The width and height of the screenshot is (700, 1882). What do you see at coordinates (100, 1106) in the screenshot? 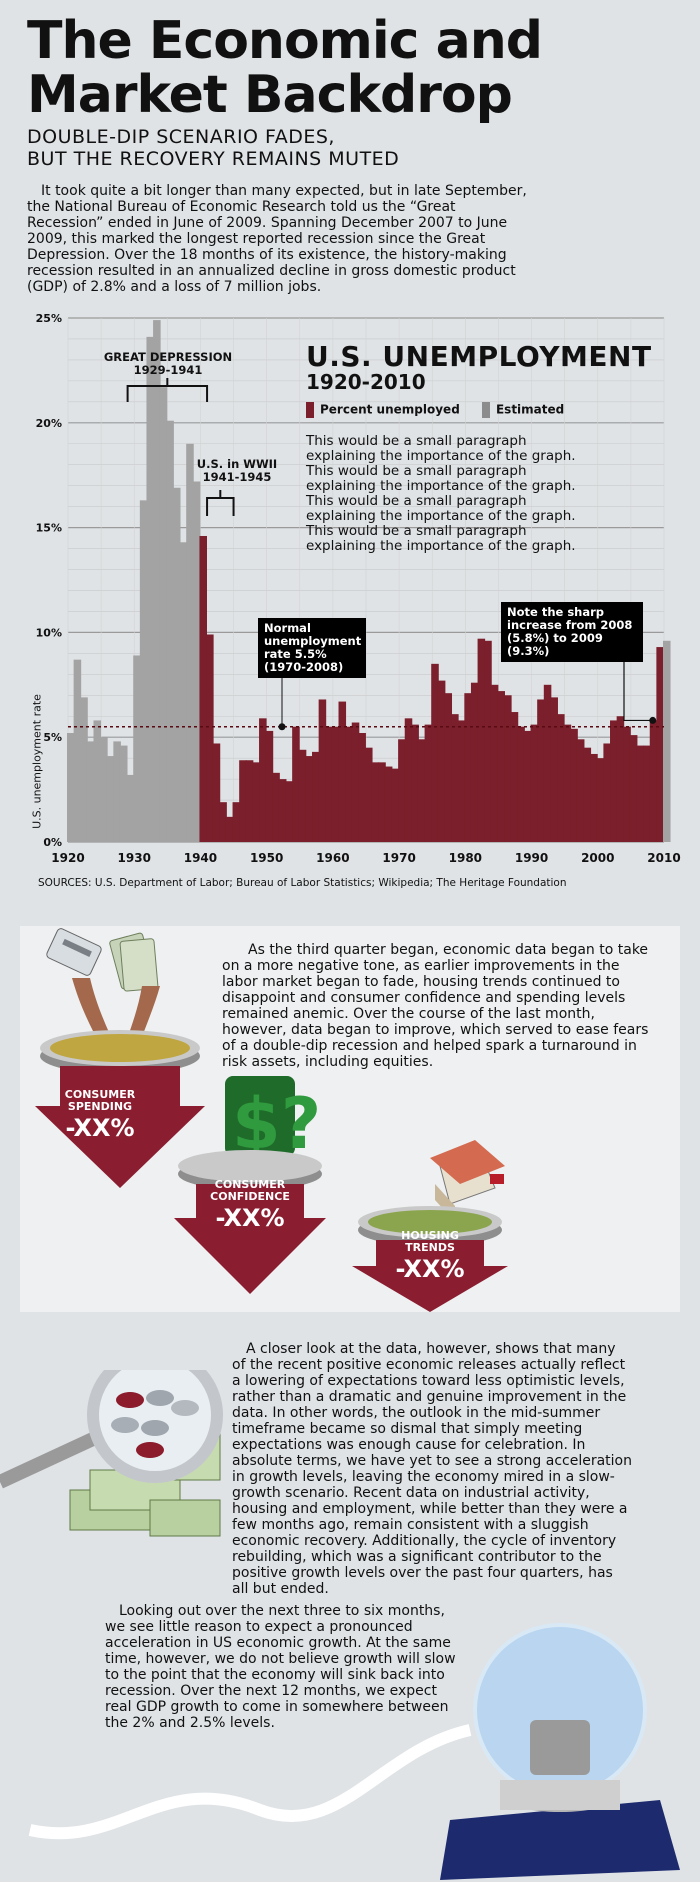
I see `label-line: SPENDING` at bounding box center [100, 1106].